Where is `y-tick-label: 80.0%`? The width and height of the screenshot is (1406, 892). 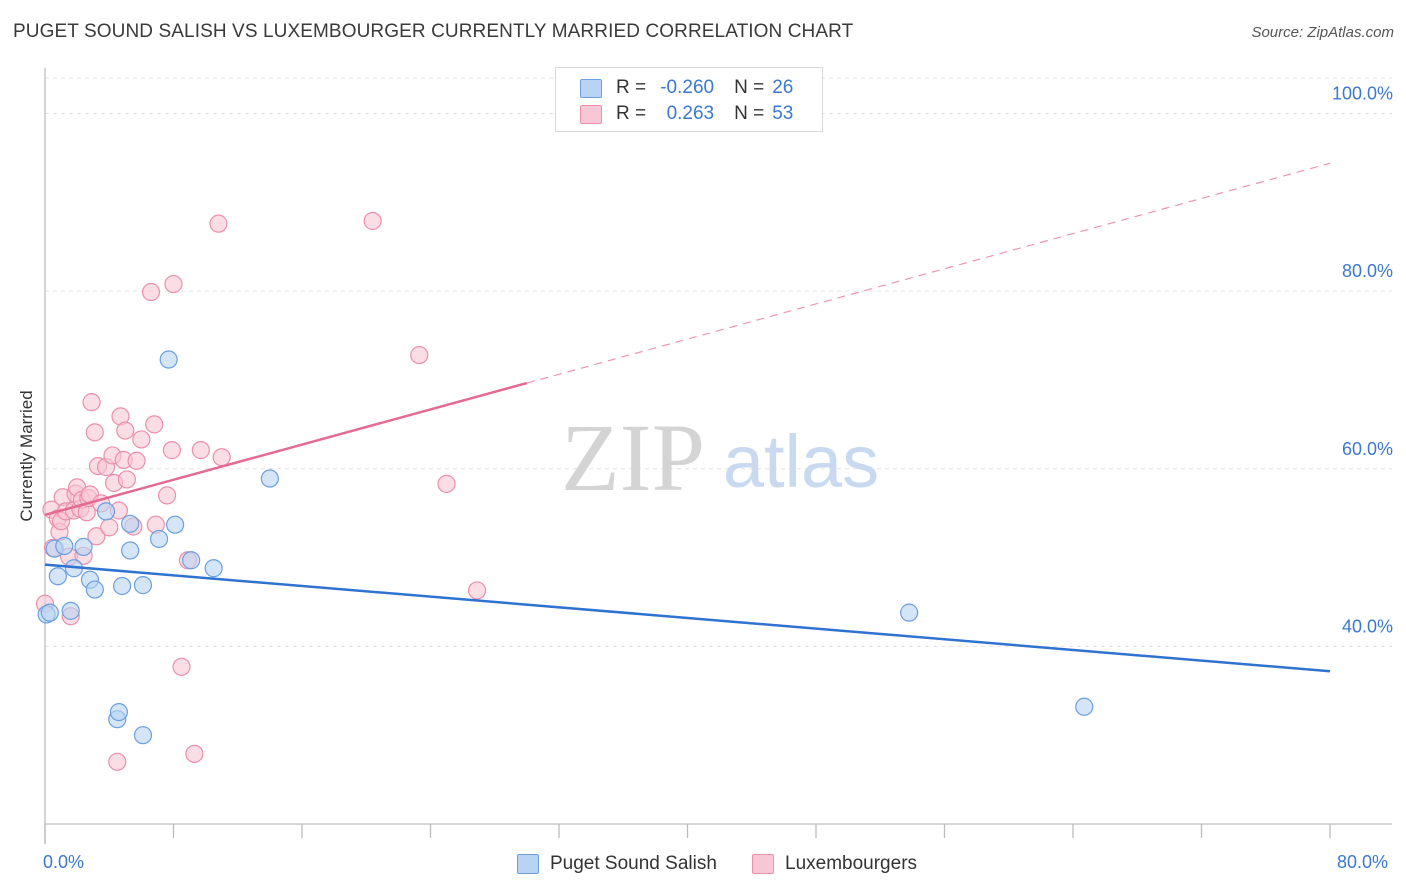 y-tick-label: 80.0% is located at coordinates (1367, 271).